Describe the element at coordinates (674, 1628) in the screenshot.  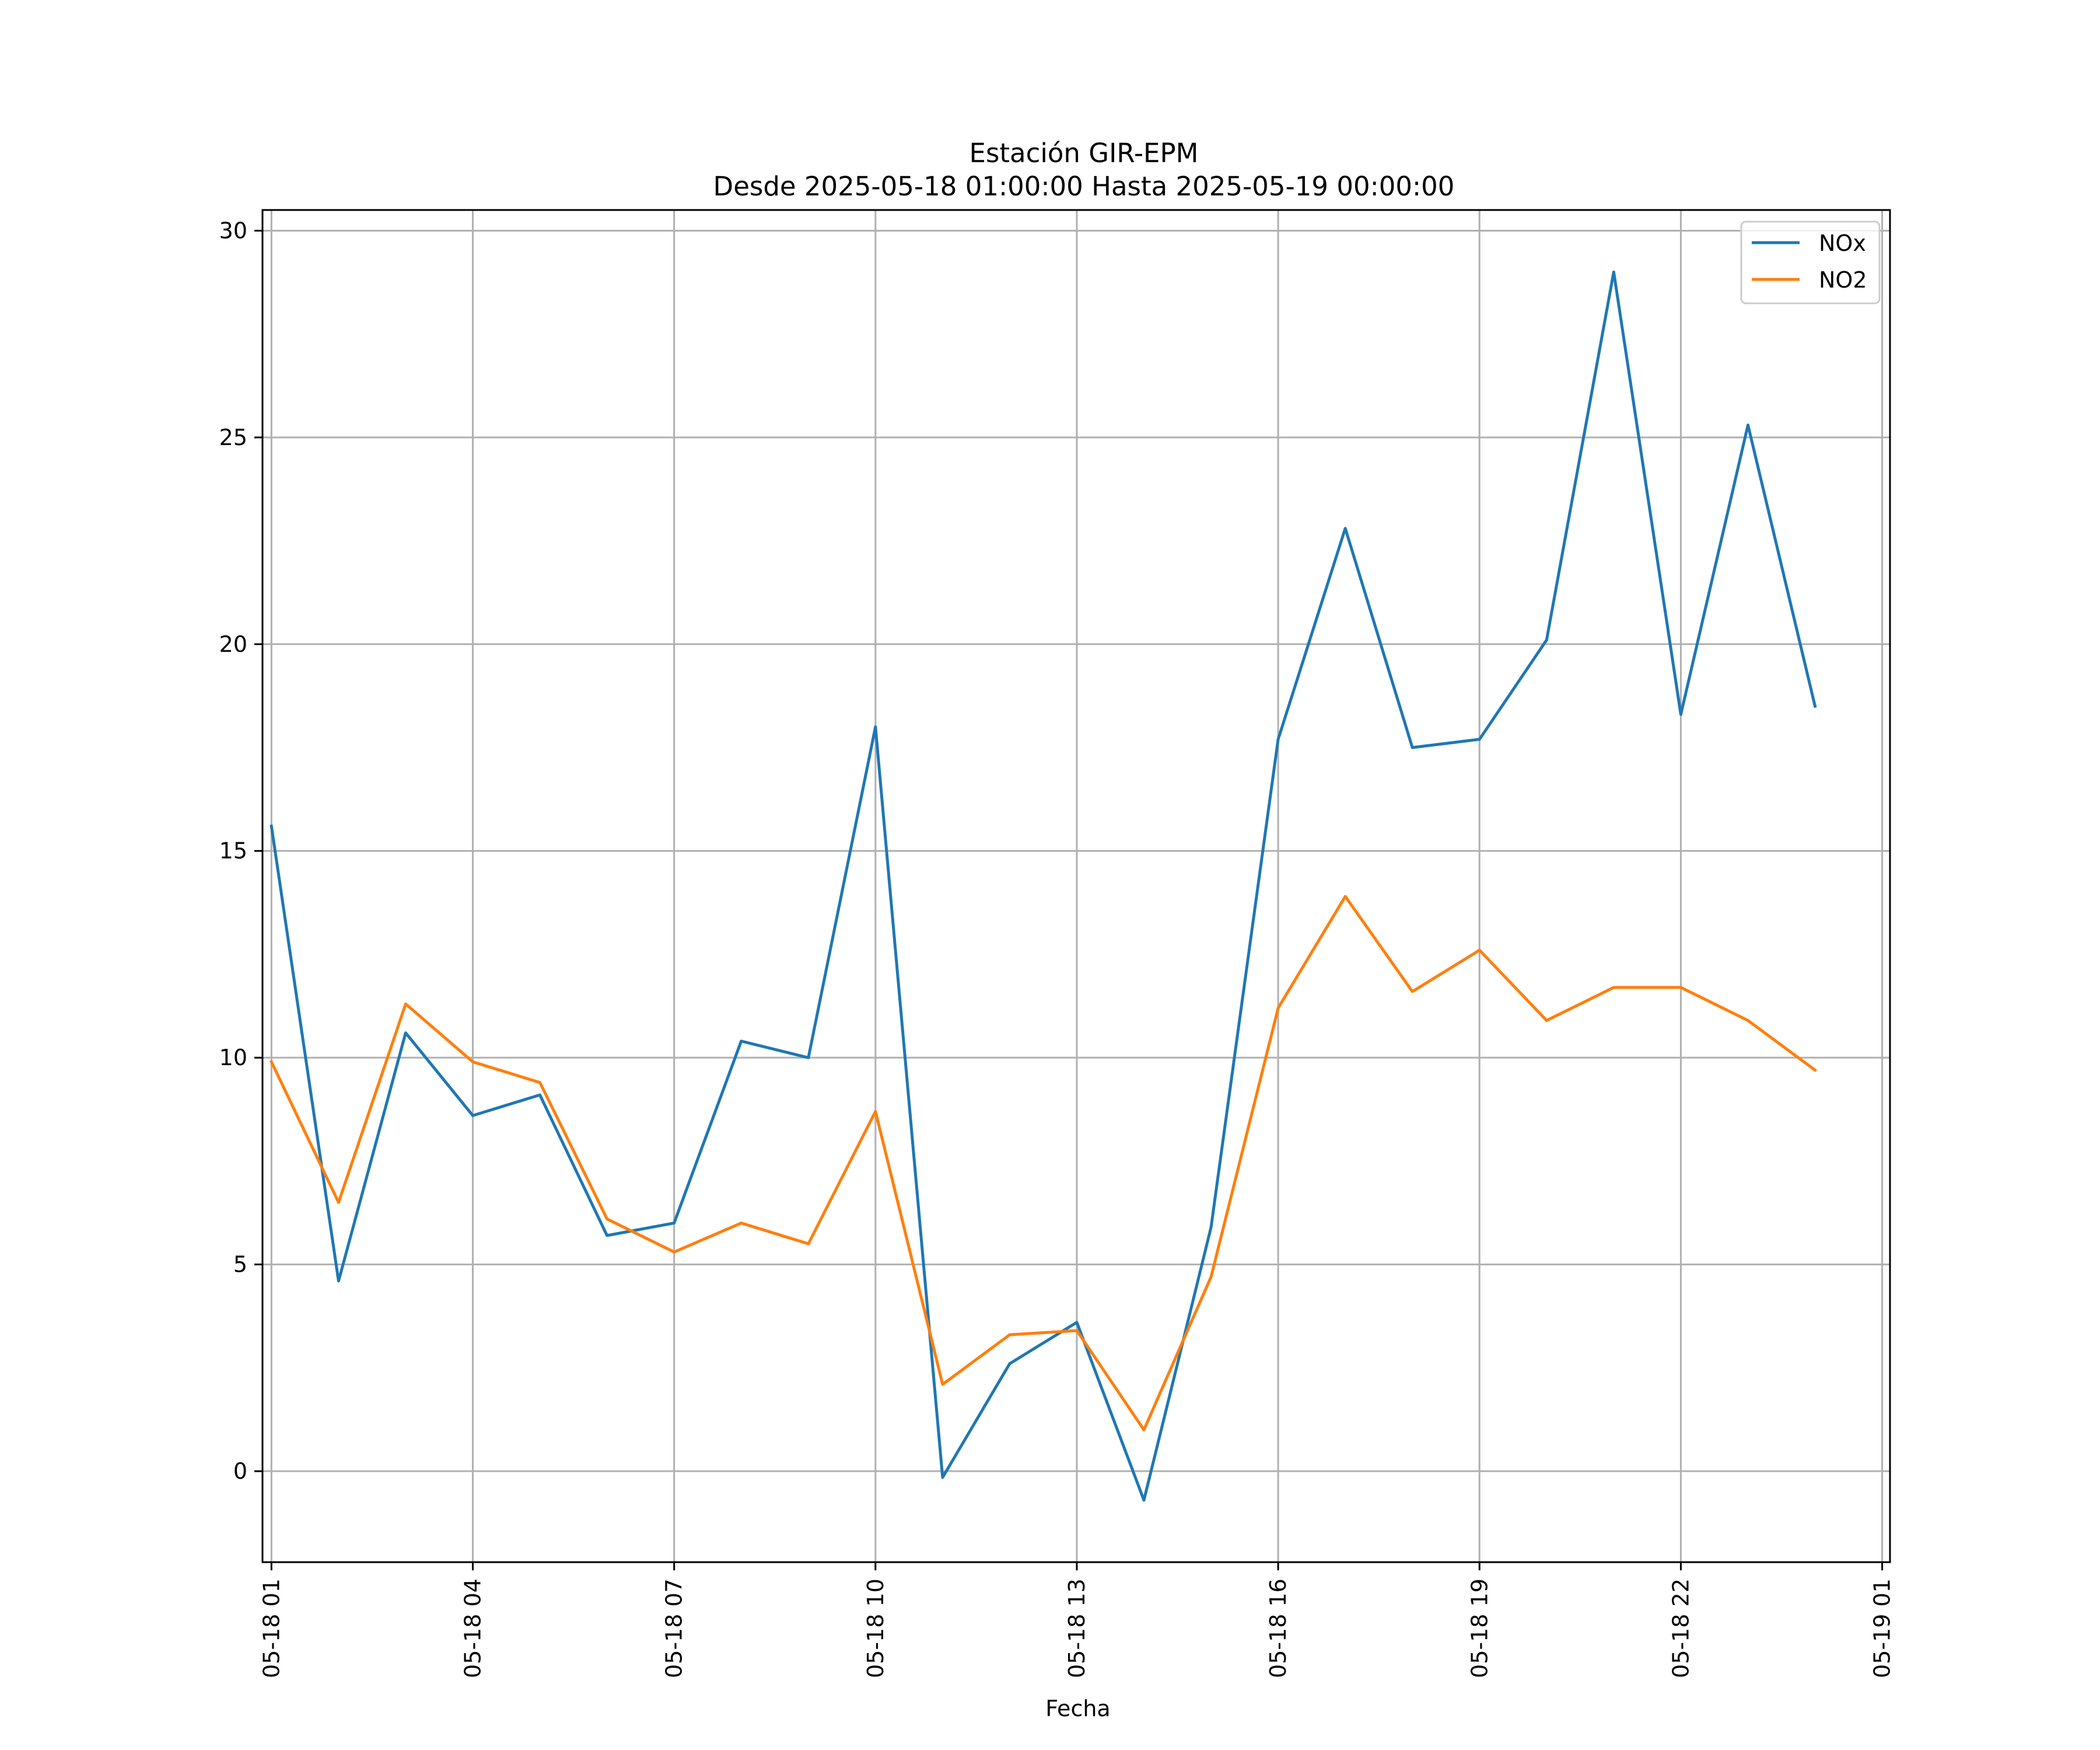
I see `x-tick-label-2: 05-18 07` at that location.